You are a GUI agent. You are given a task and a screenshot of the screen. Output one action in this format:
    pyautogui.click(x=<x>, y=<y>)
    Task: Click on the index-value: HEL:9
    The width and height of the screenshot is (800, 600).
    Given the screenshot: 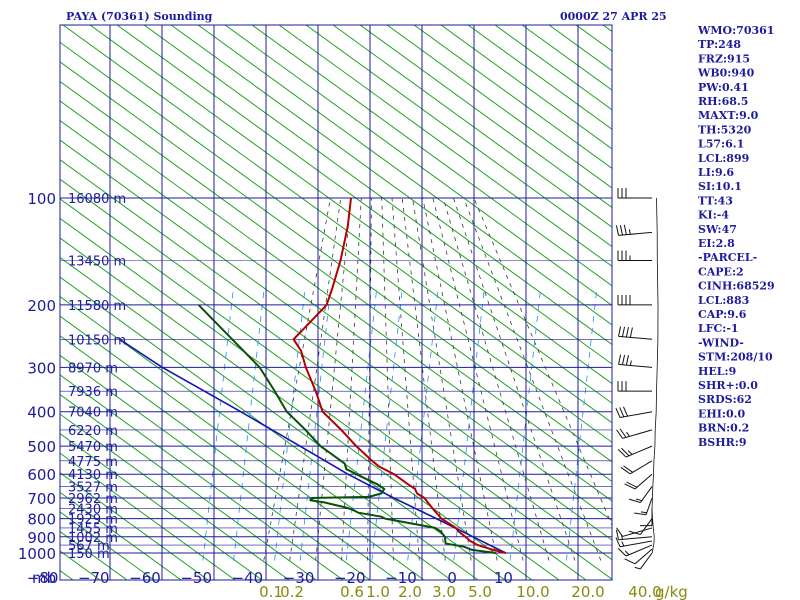 What is the action you would take?
    pyautogui.click(x=717, y=371)
    